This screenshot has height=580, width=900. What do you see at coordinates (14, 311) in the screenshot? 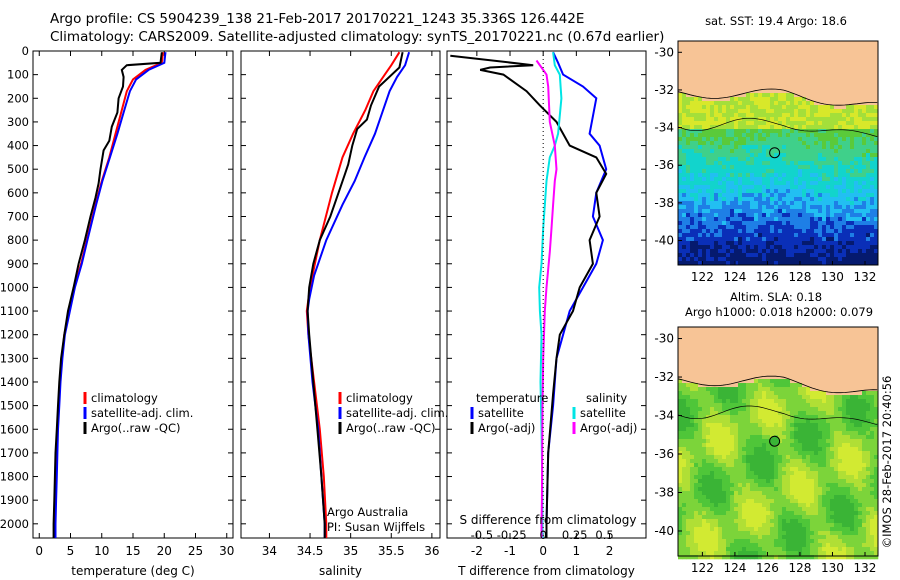
I see `y-tick-label: 1100` at bounding box center [14, 311].